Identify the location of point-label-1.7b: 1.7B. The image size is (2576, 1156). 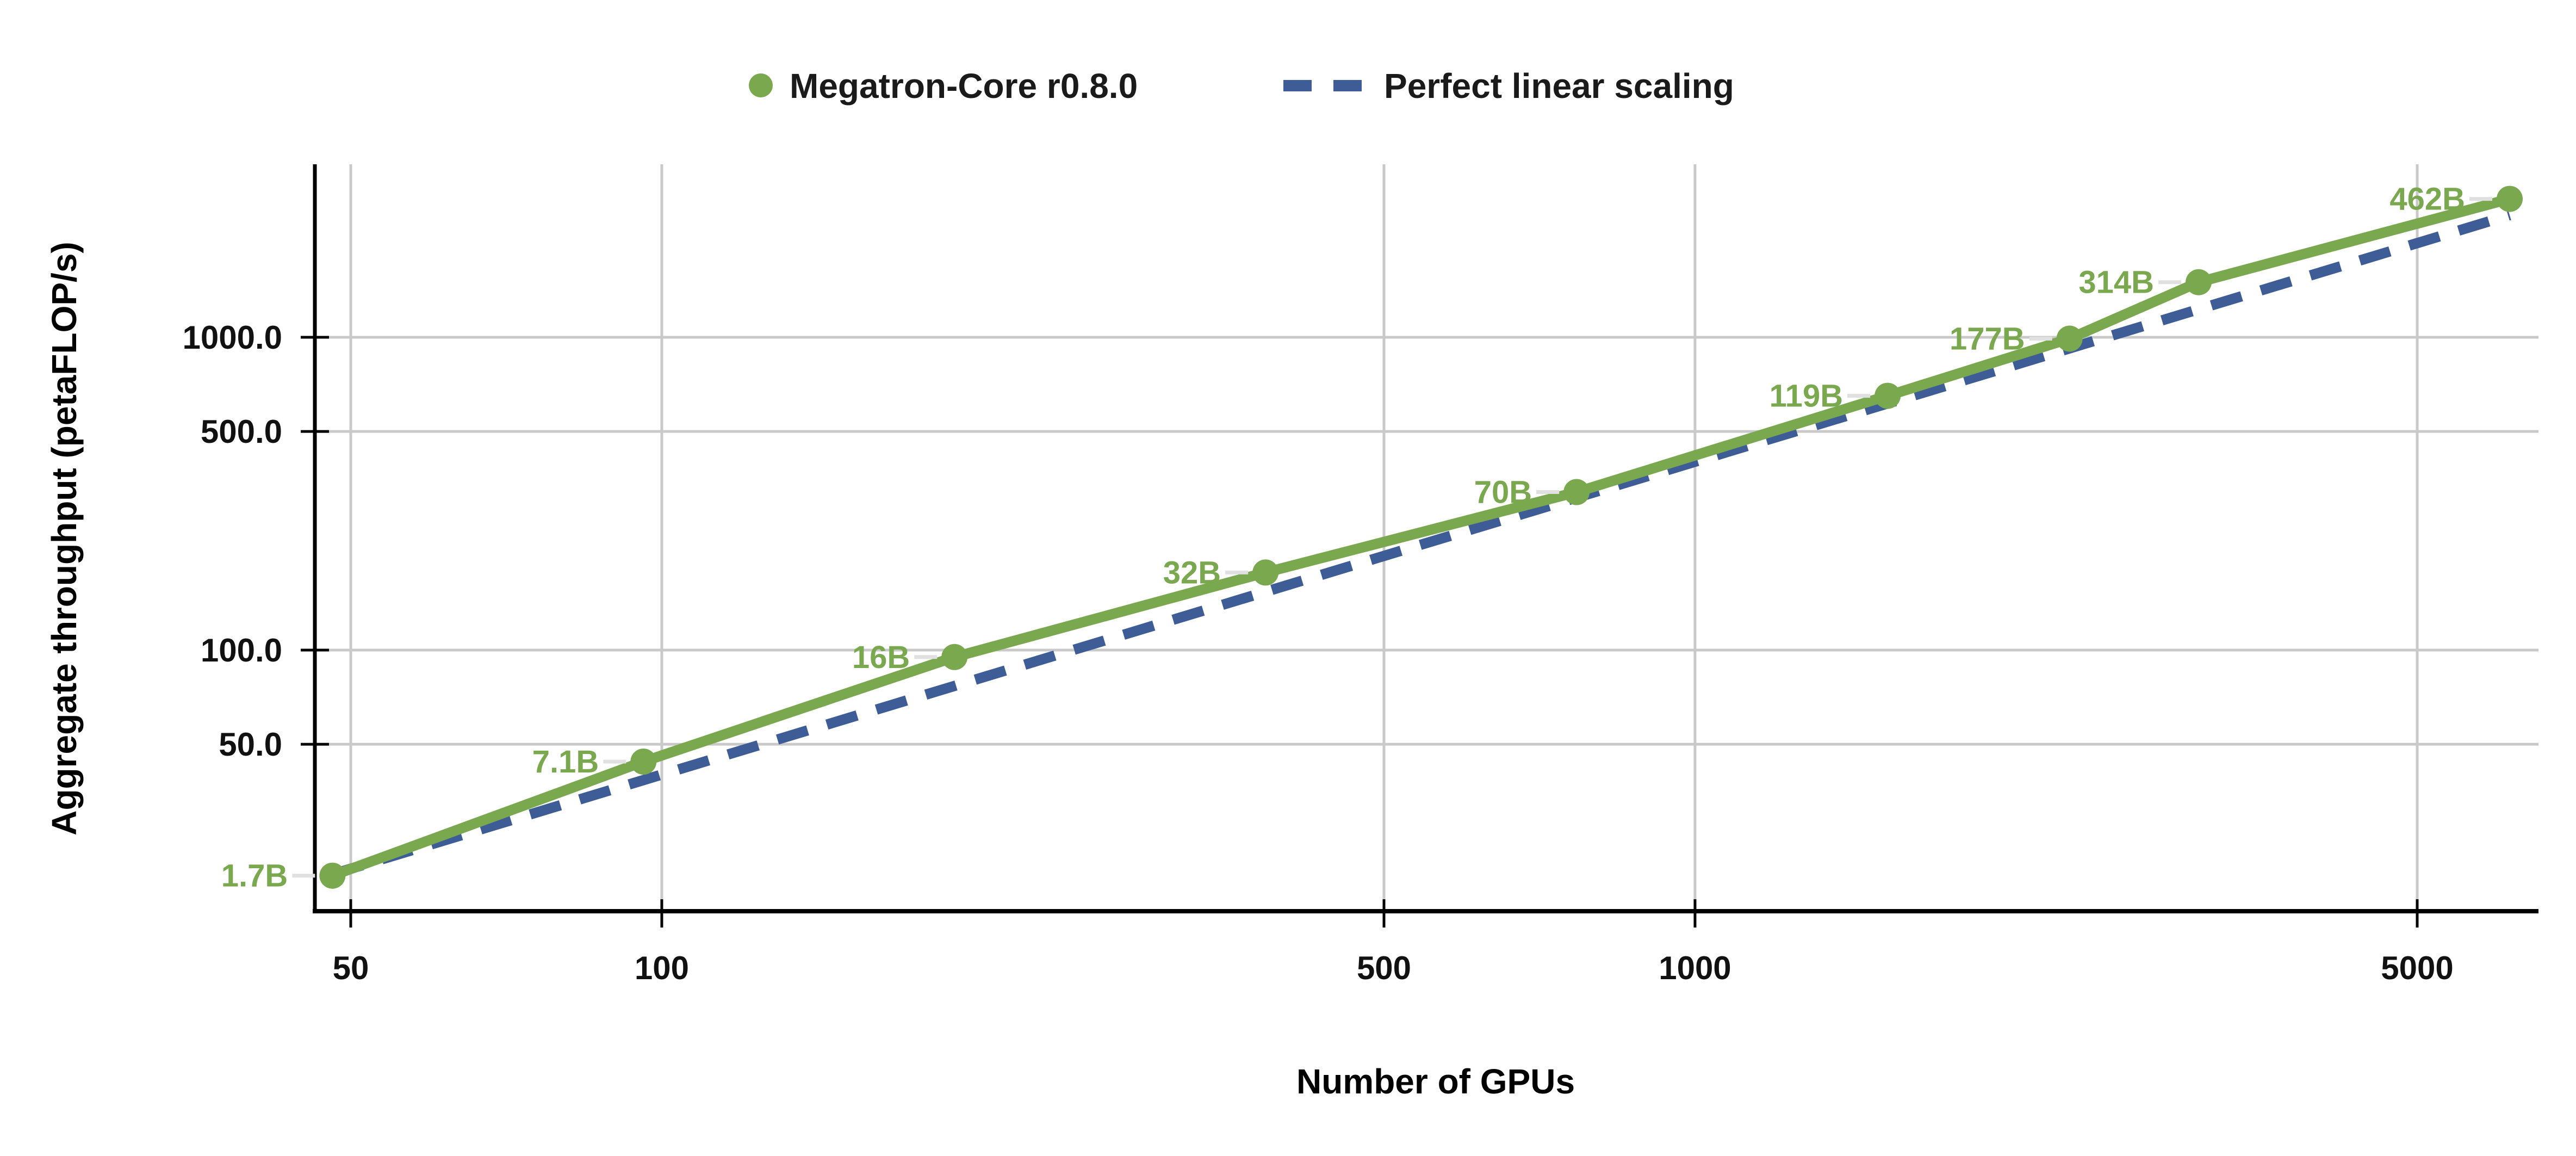
(255, 876).